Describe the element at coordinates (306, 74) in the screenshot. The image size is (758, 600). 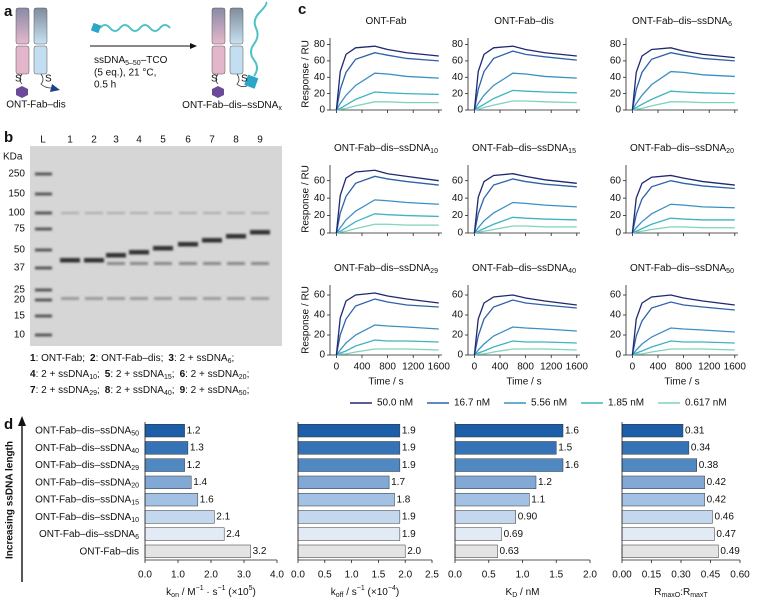
I see `y-axis-label: Response / RU` at that location.